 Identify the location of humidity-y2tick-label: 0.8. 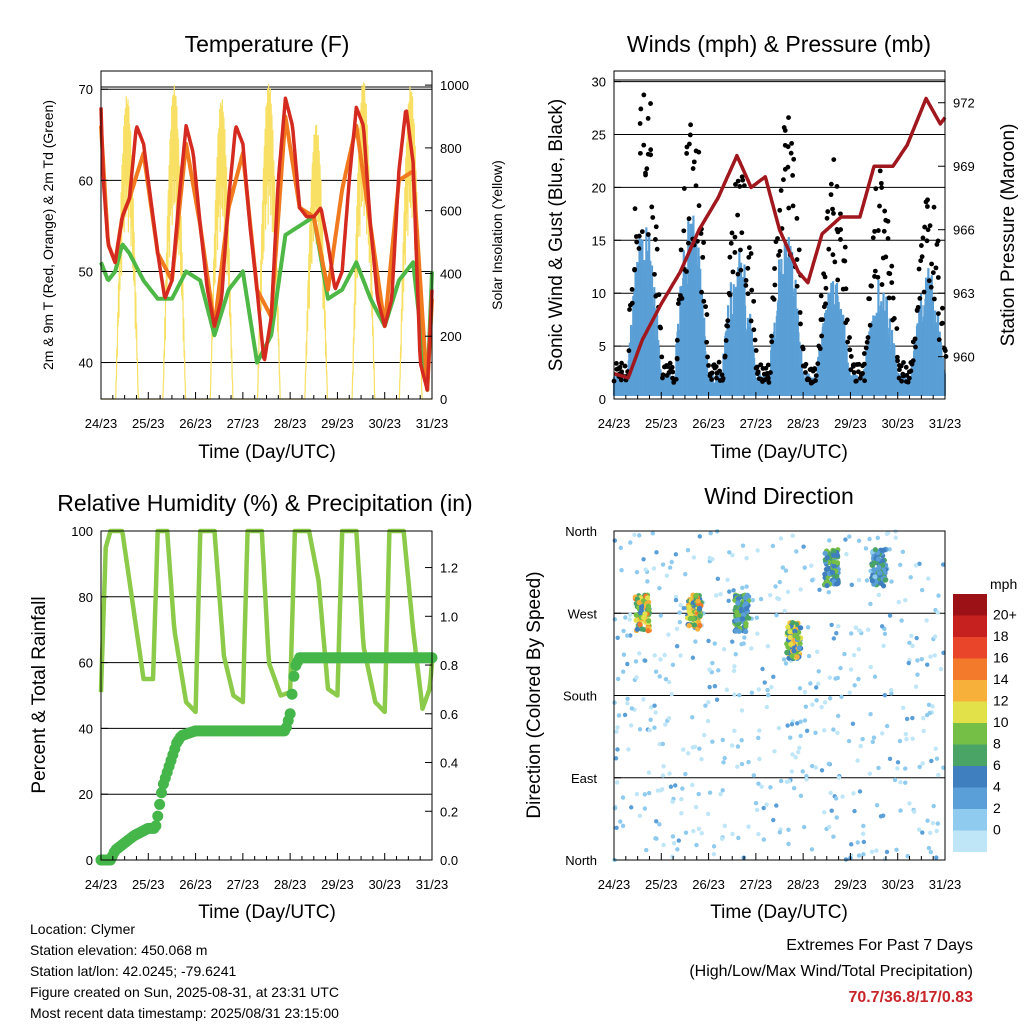
(449, 665).